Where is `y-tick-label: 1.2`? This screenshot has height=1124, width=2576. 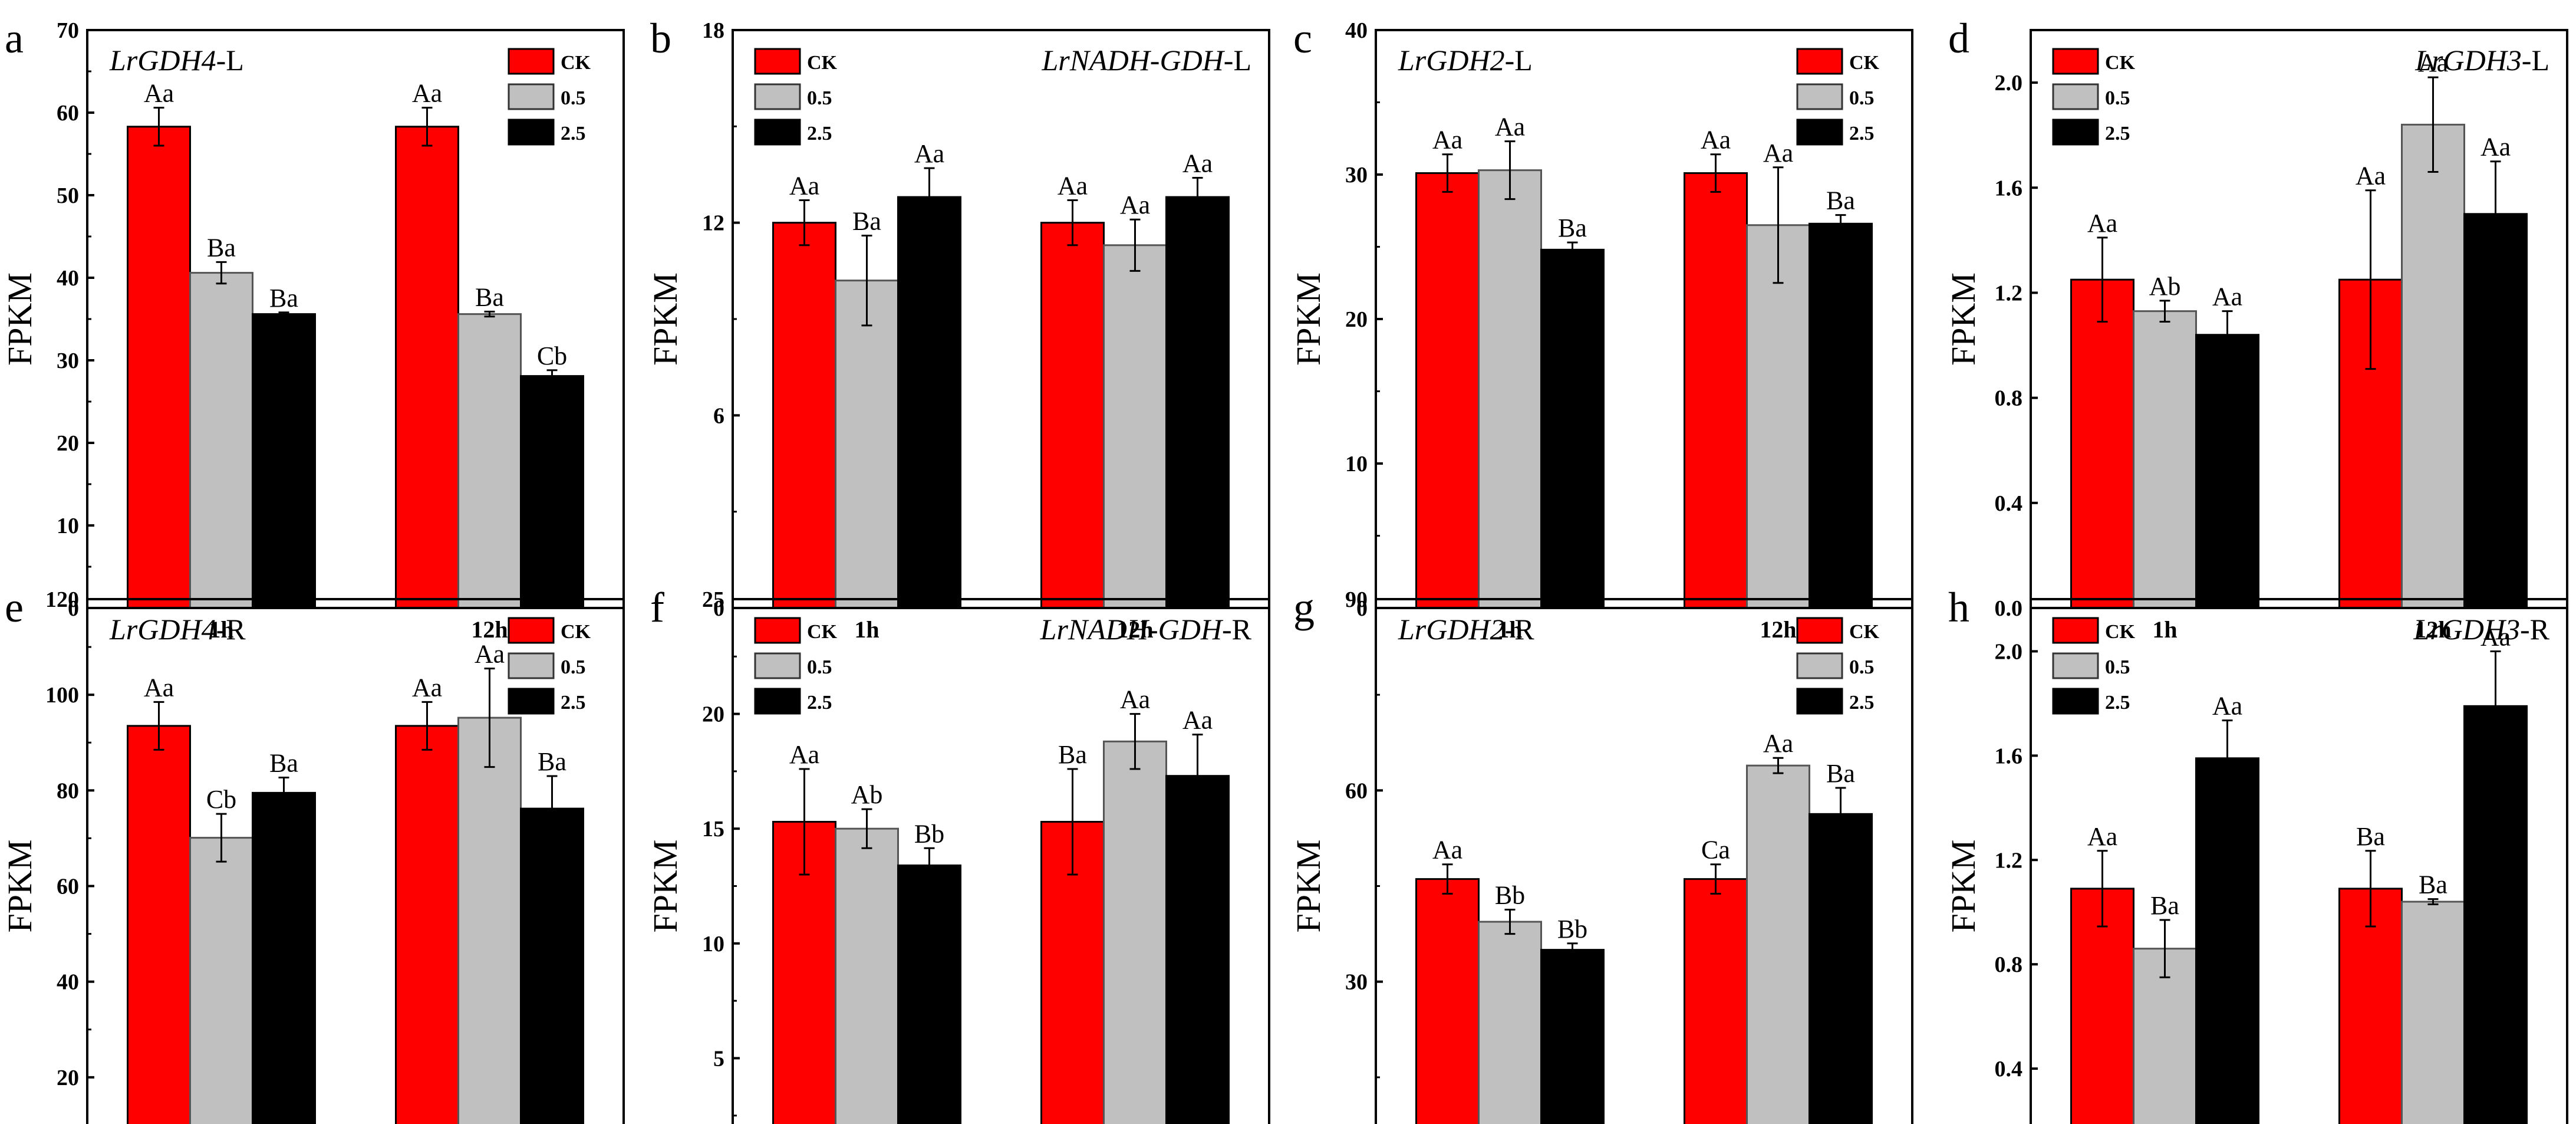 y-tick-label: 1.2 is located at coordinates (2009, 860).